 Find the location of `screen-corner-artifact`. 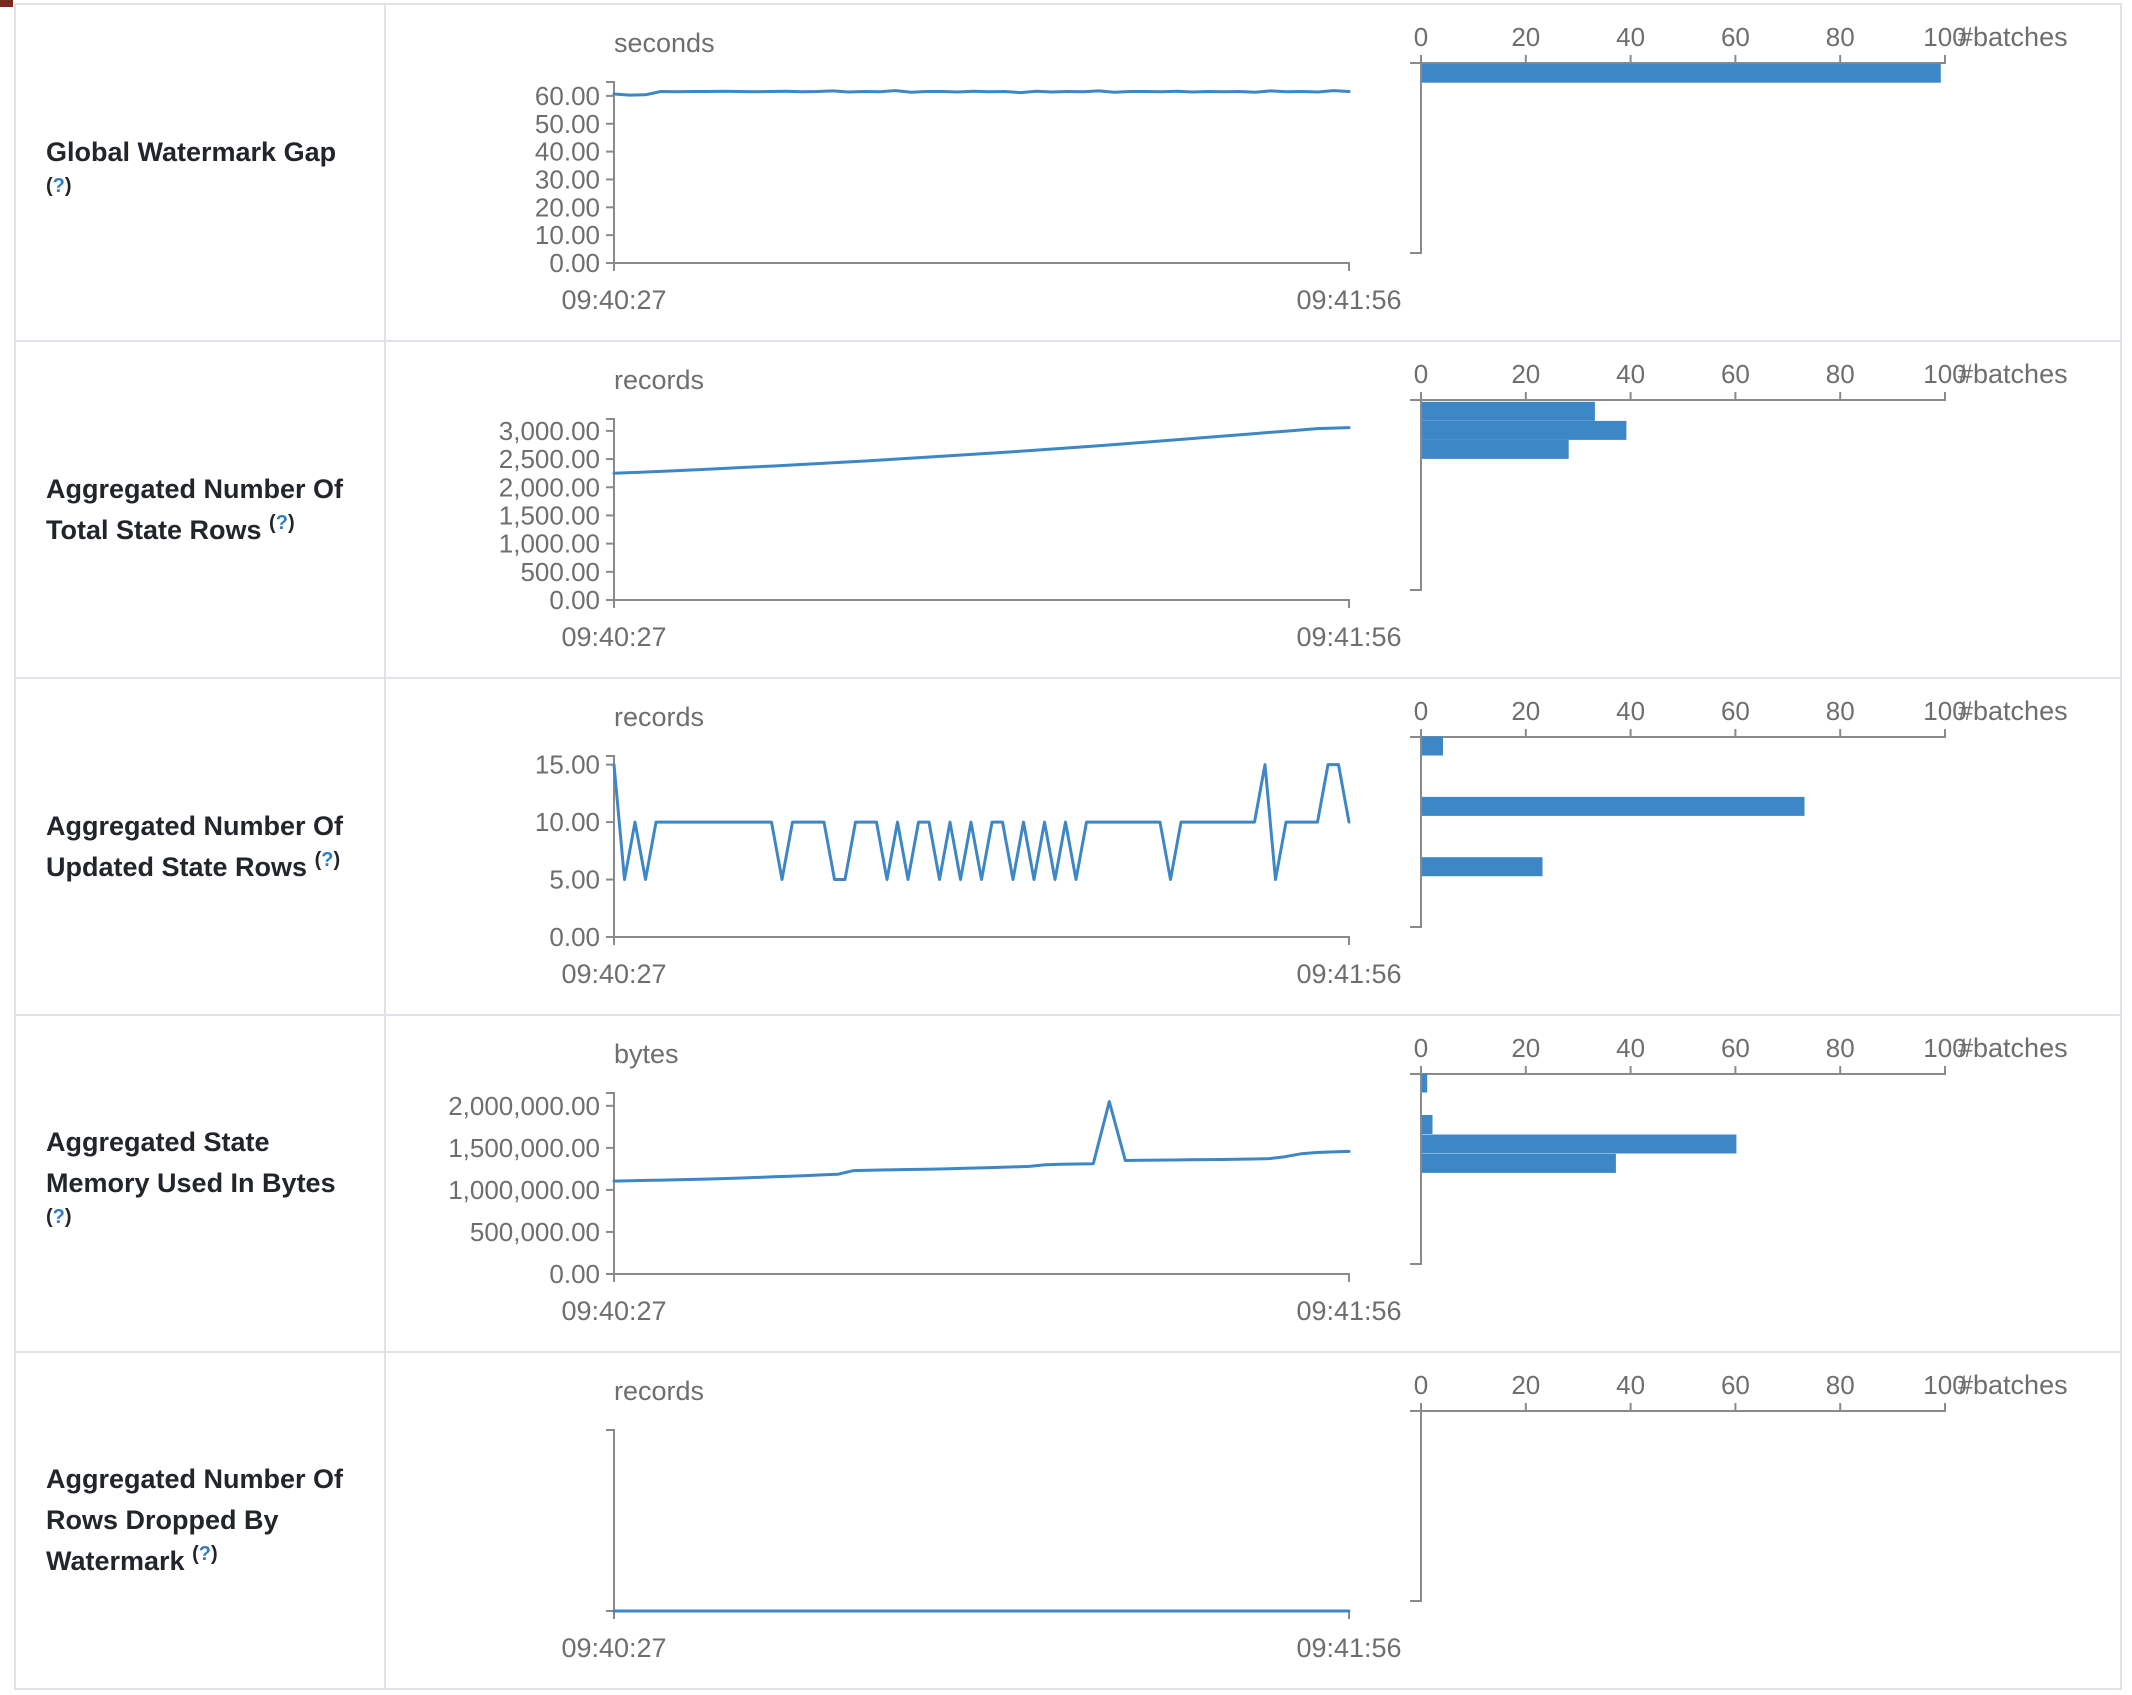

screen-corner-artifact is located at coordinates (6, 3).